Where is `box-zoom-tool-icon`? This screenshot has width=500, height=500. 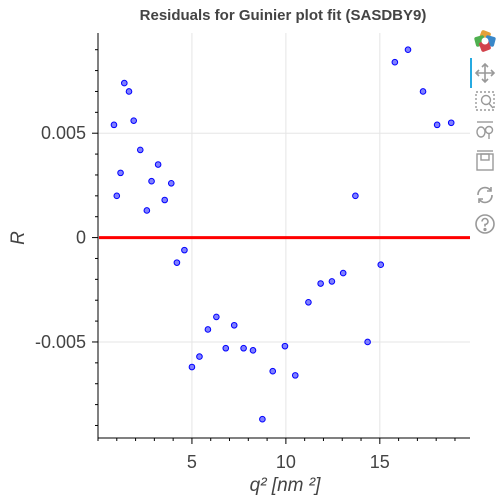
box-zoom-tool-icon is located at coordinates (485, 101).